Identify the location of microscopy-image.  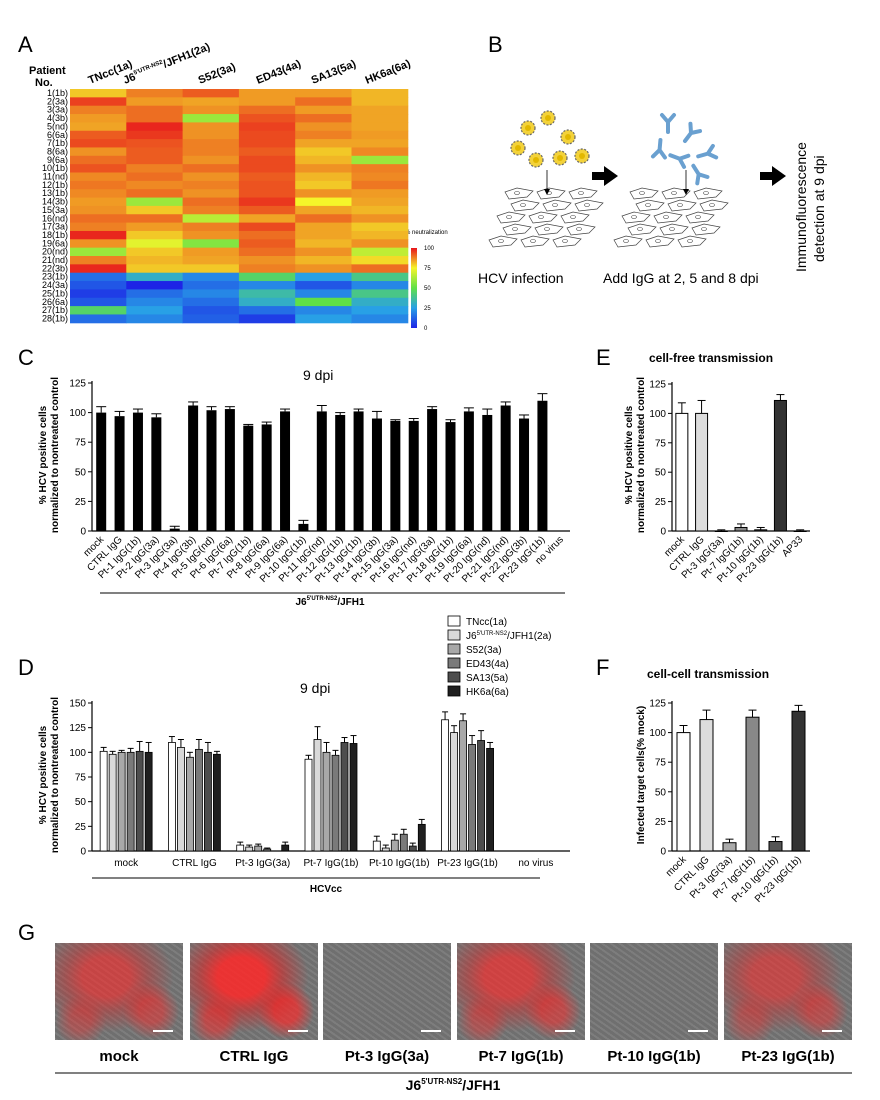
(119, 991).